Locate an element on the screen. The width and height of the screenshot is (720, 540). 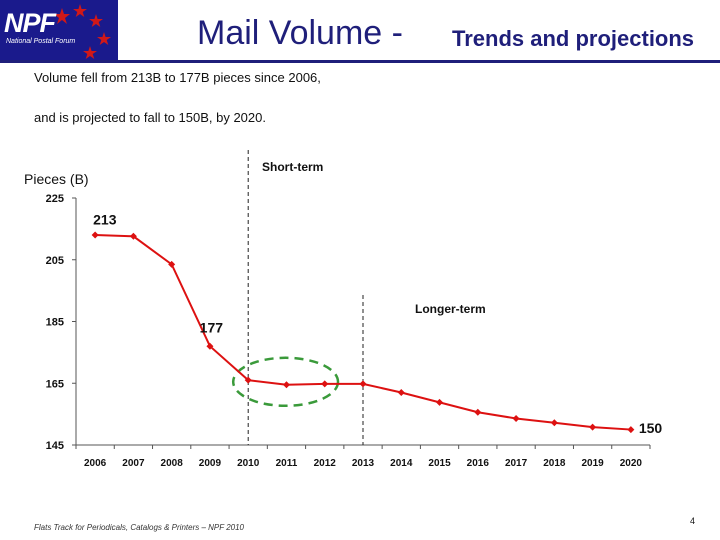
logo-background is located at coordinates (59, 30).